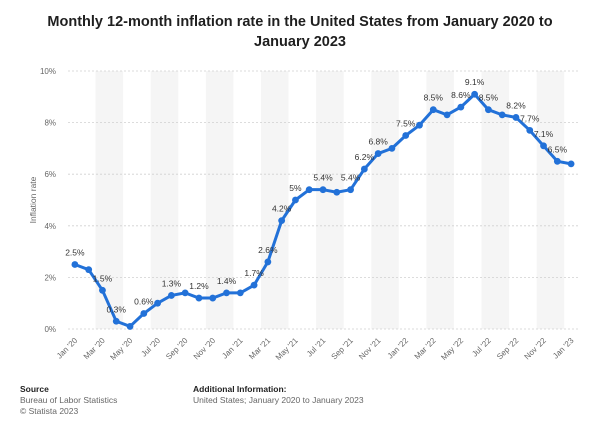 This screenshot has height=446, width=600. Describe the element at coordinates (50, 329) in the screenshot. I see `y-tick-label: 0%` at that location.